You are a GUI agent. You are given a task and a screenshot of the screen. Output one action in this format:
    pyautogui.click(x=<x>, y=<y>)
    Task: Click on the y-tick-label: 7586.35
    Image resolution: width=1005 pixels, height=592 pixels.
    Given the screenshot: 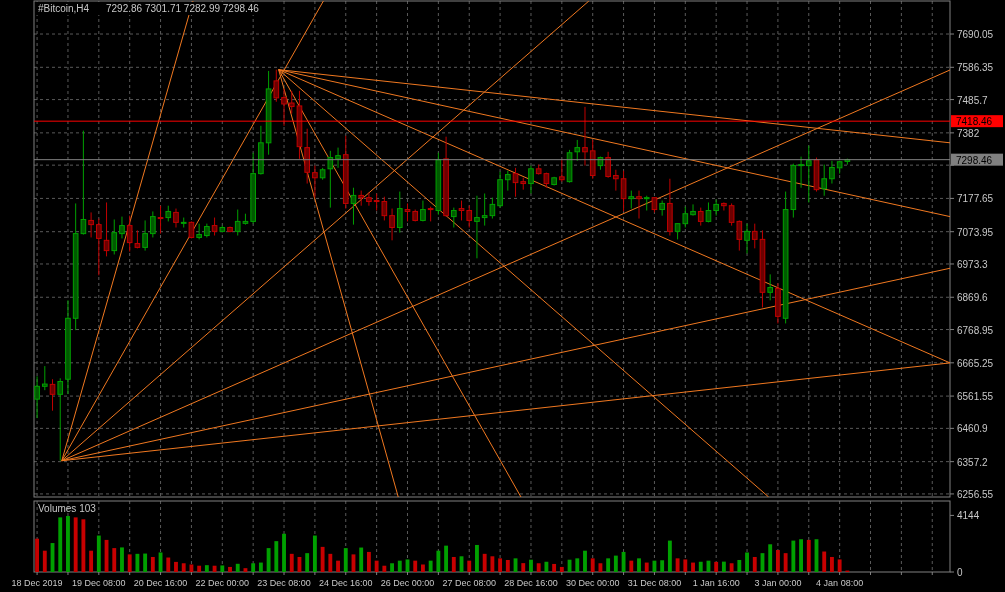 What is the action you would take?
    pyautogui.click(x=975, y=68)
    